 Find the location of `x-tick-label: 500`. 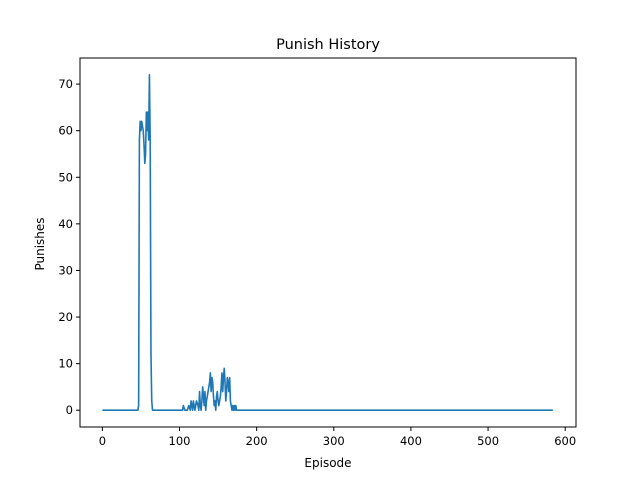

x-tick-label: 500 is located at coordinates (488, 441).